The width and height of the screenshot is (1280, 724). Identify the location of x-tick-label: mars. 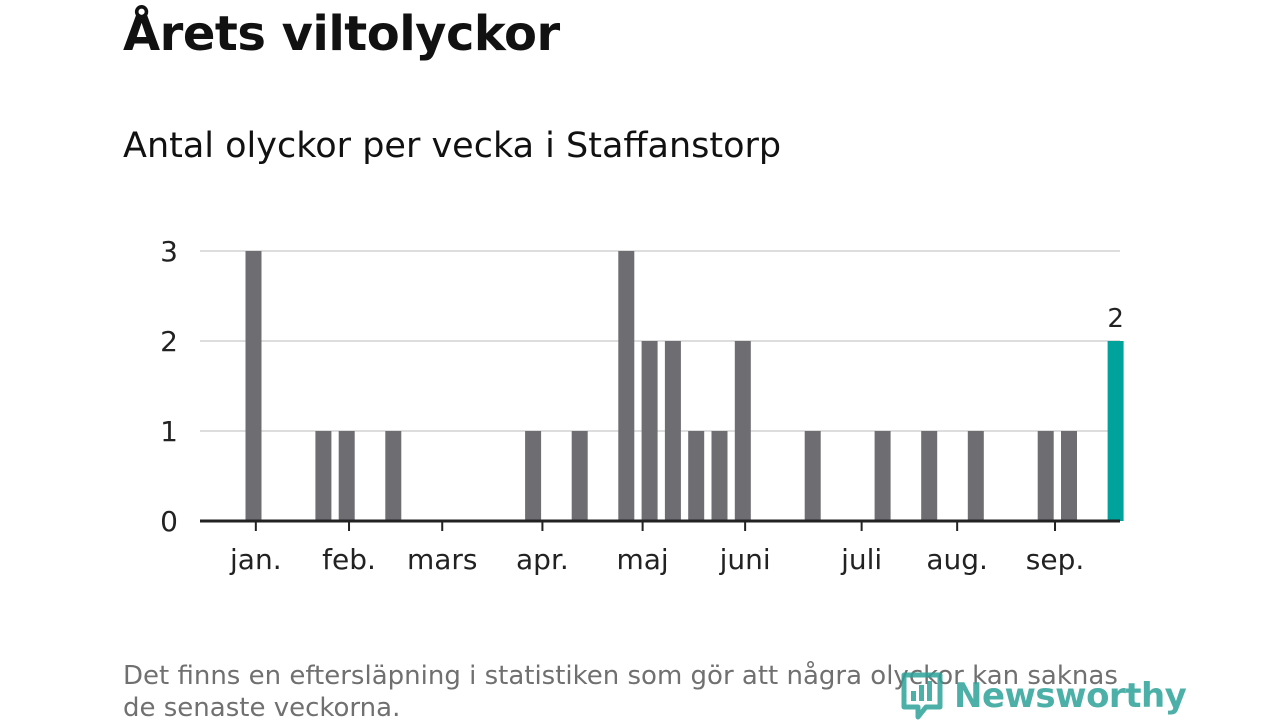
(442, 559).